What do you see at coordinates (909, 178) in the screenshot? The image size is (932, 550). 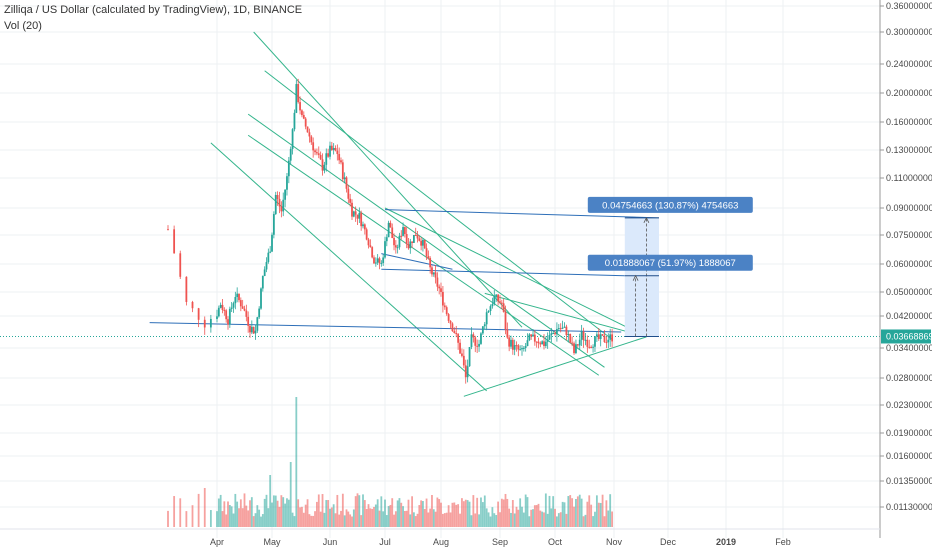 I see `y-tick-label: 0.11000000` at bounding box center [909, 178].